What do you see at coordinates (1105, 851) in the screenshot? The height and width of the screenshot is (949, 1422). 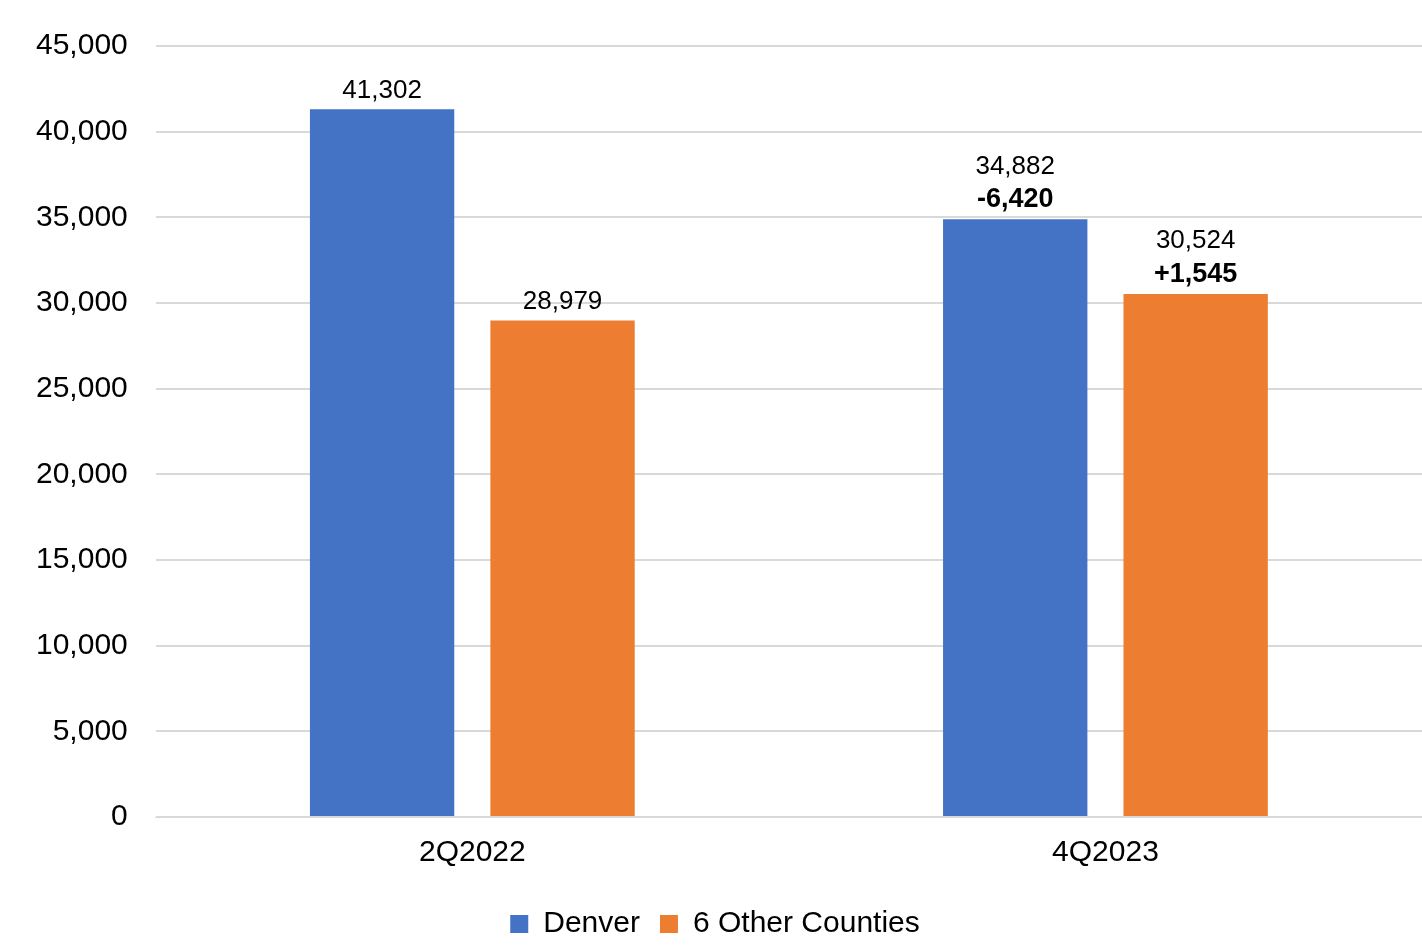 I see `x-tick-label: 4Q2023` at bounding box center [1105, 851].